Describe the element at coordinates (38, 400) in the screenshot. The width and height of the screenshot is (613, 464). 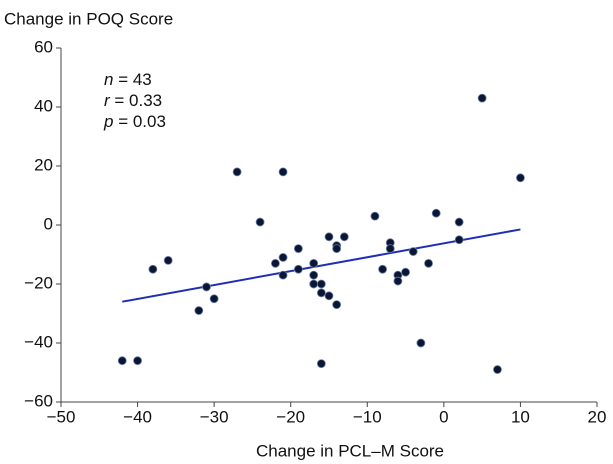
I see `y-tick-label: −60` at that location.